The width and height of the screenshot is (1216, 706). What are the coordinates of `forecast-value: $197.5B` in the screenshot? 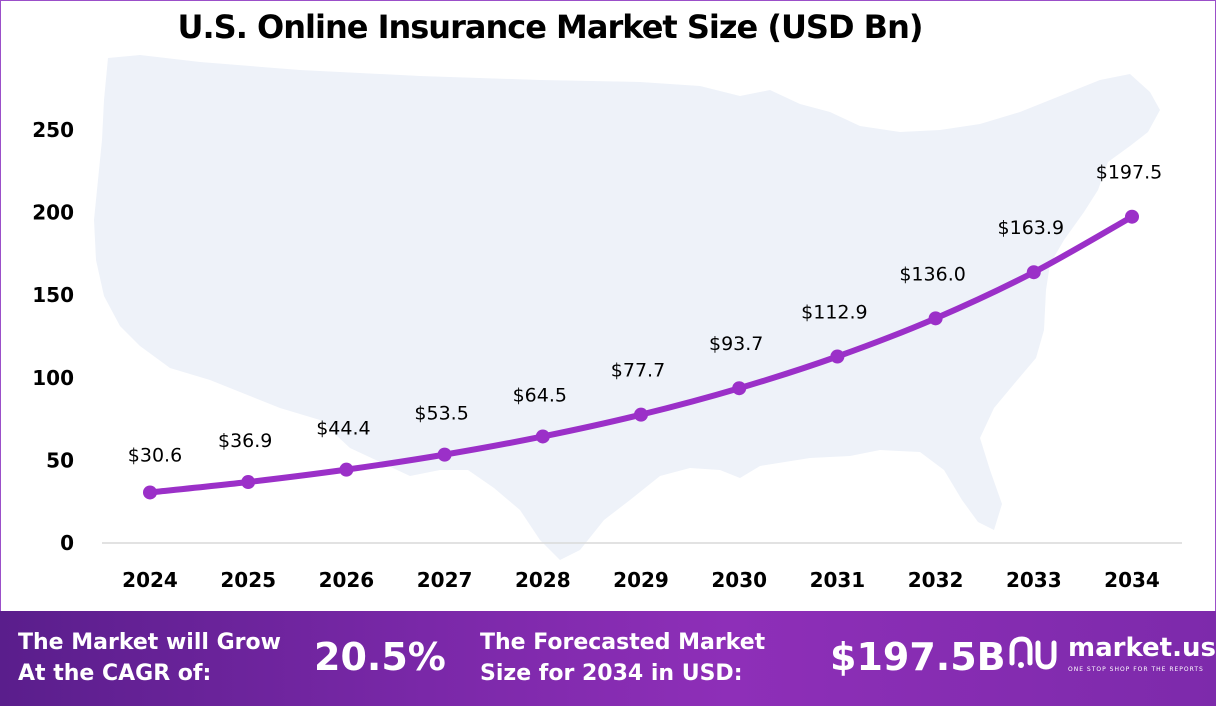 It's located at (918, 657).